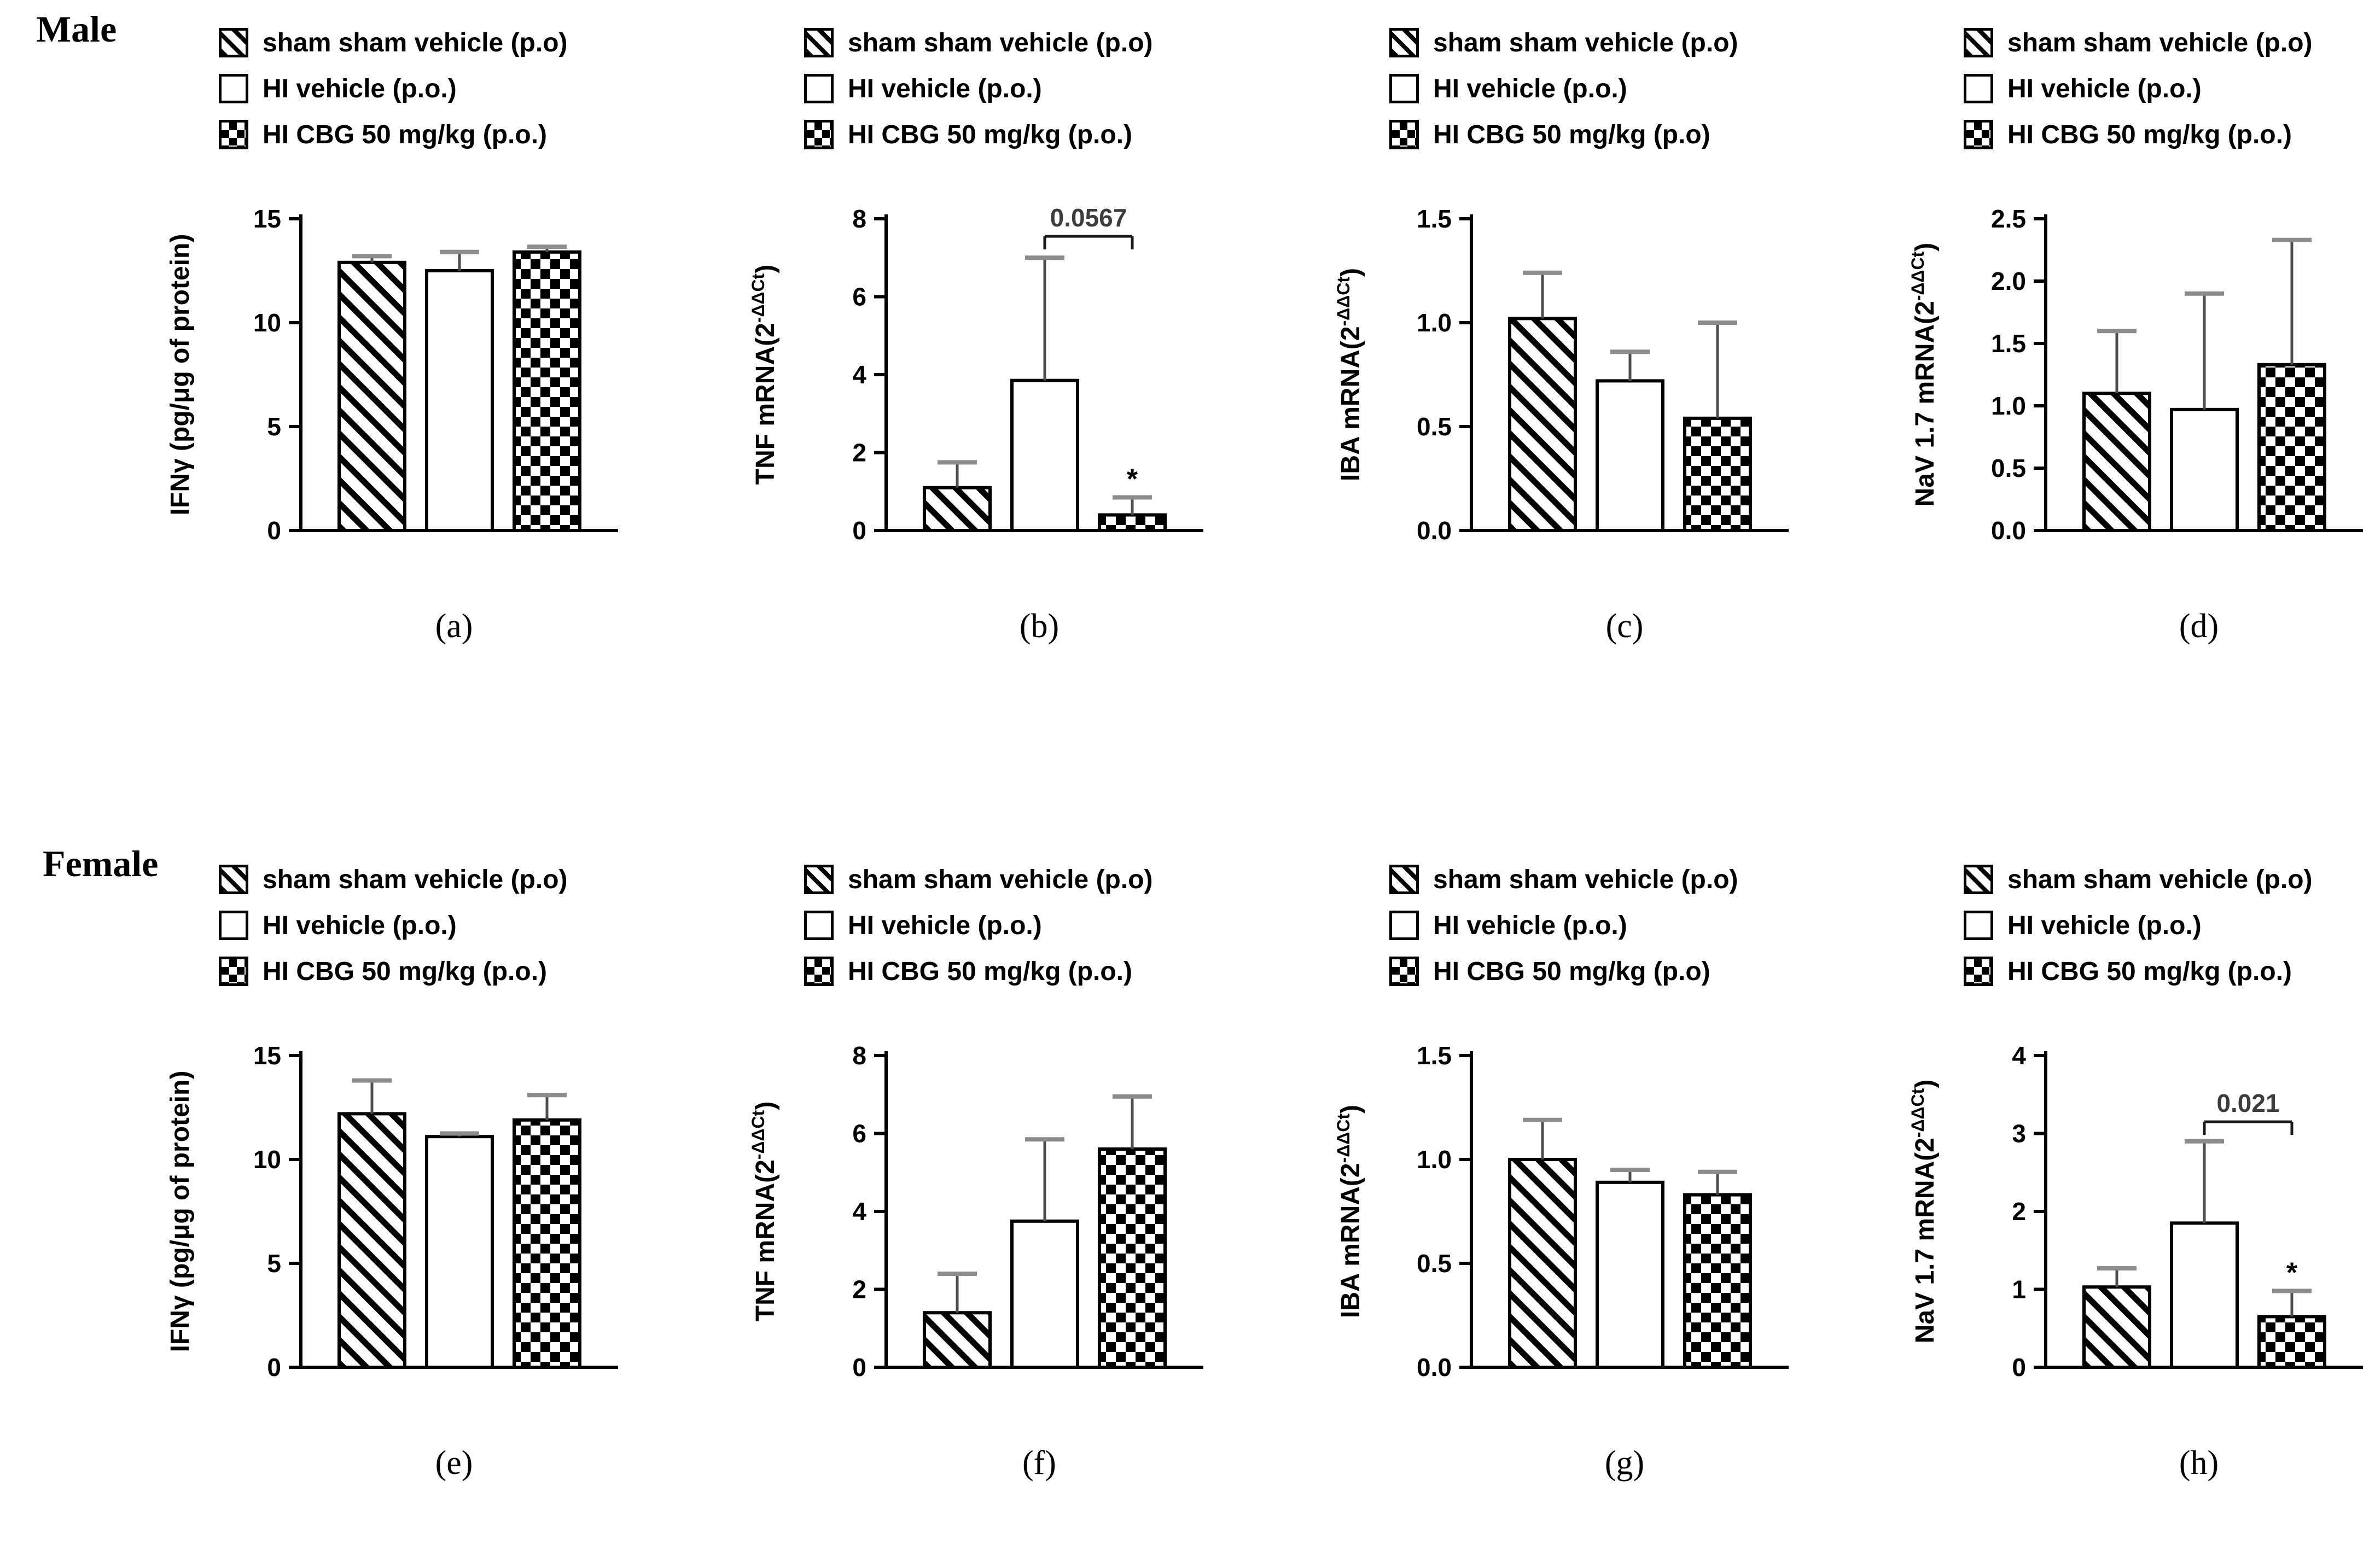 This screenshot has width=2375, height=1568. What do you see at coordinates (1088, 217) in the screenshot?
I see `p-value-label: 0.0567` at bounding box center [1088, 217].